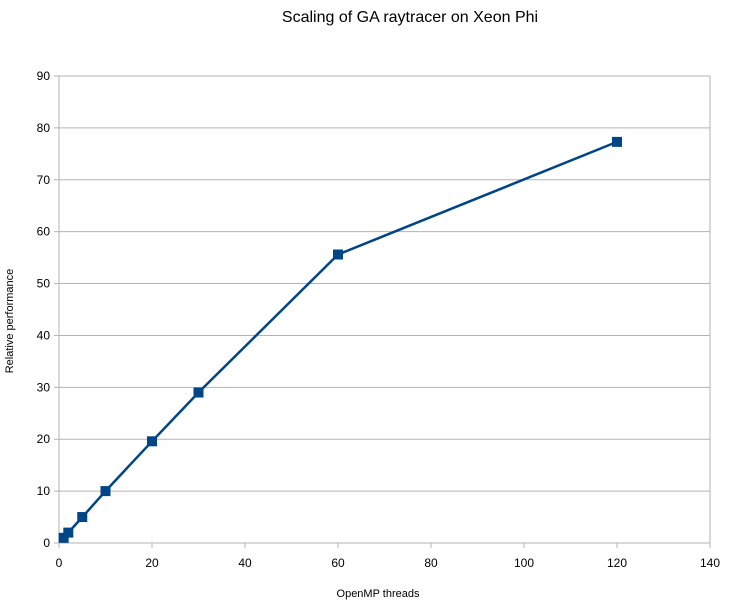 This screenshot has height=607, width=731. Describe the element at coordinates (46, 543) in the screenshot. I see `y-tick-label: 0` at that location.